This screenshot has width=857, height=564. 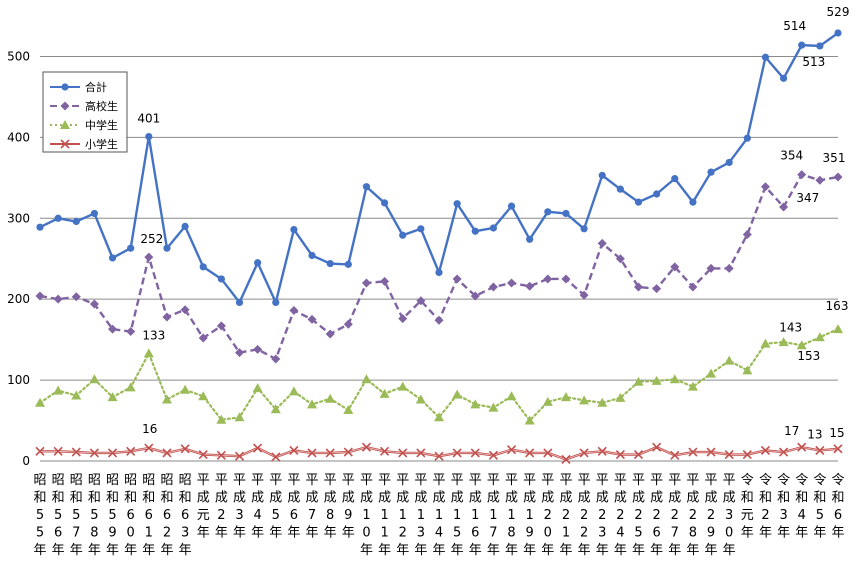 I want to click on data-label: 354, so click(x=791, y=156).